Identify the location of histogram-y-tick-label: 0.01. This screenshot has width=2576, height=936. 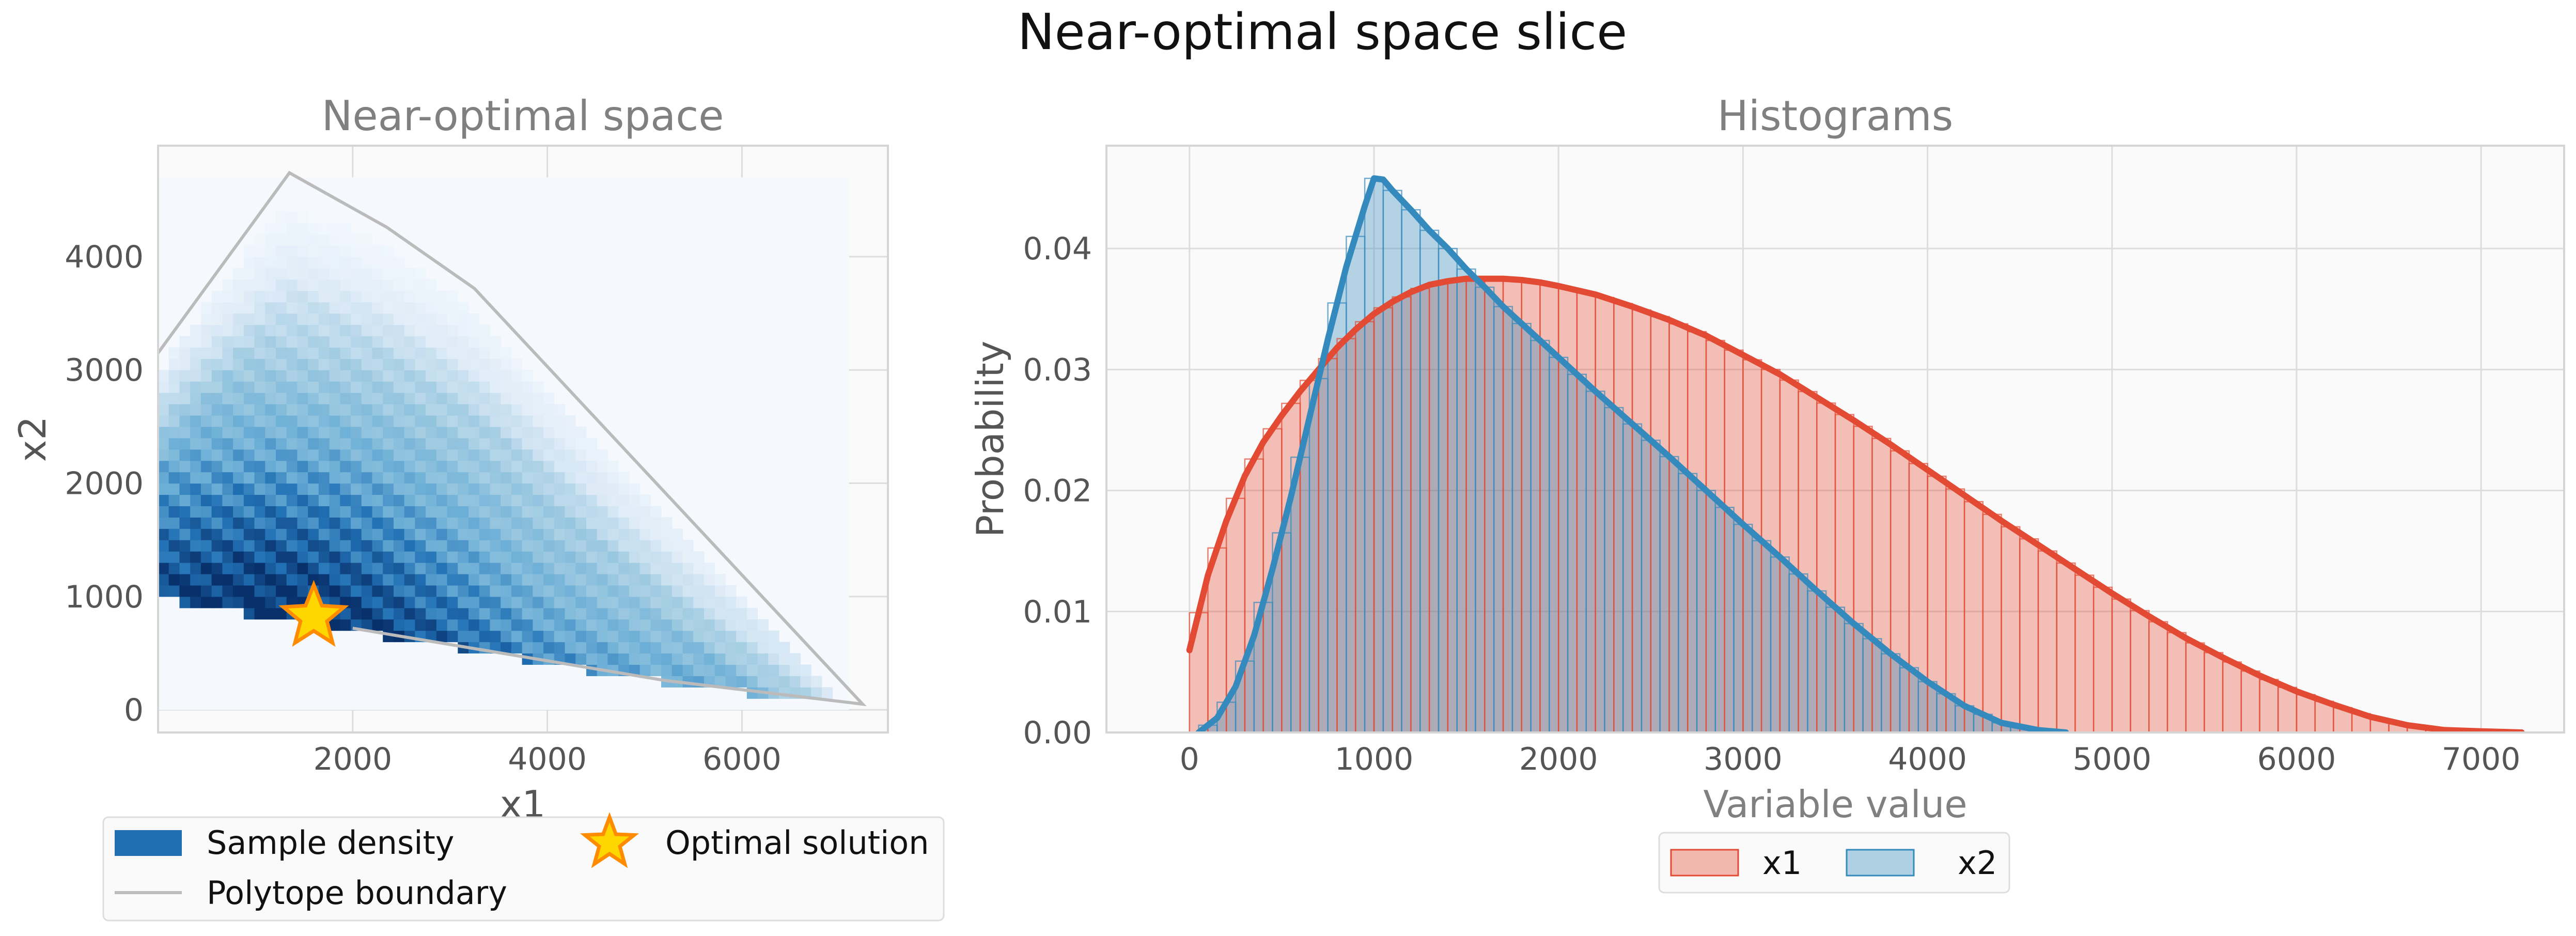
(1057, 612).